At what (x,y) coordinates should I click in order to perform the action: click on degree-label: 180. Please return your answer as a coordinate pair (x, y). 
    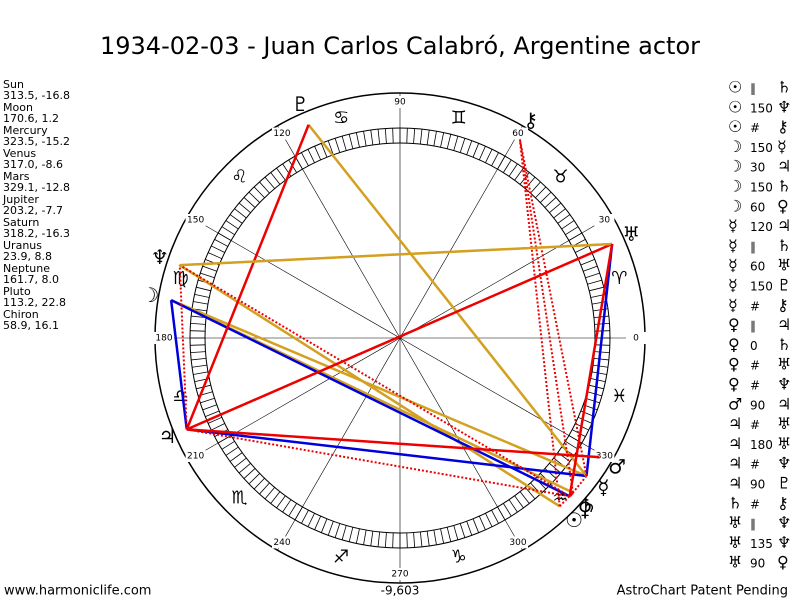
    Looking at the image, I should click on (163, 339).